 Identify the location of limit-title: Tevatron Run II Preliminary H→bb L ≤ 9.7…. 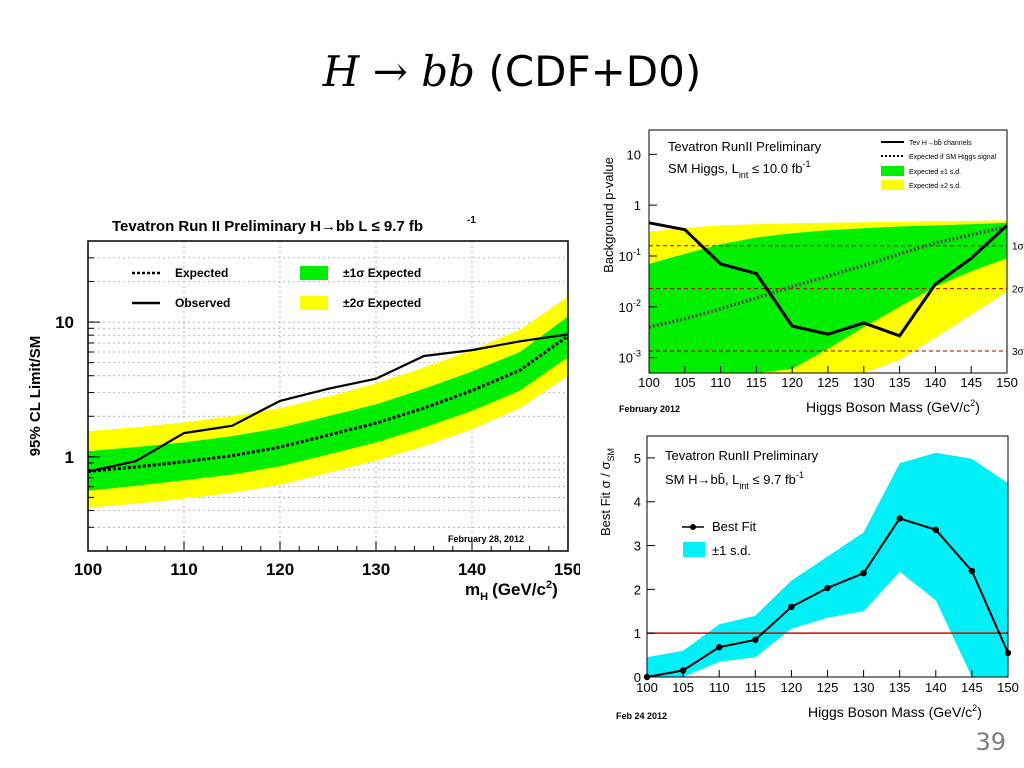
(267, 226).